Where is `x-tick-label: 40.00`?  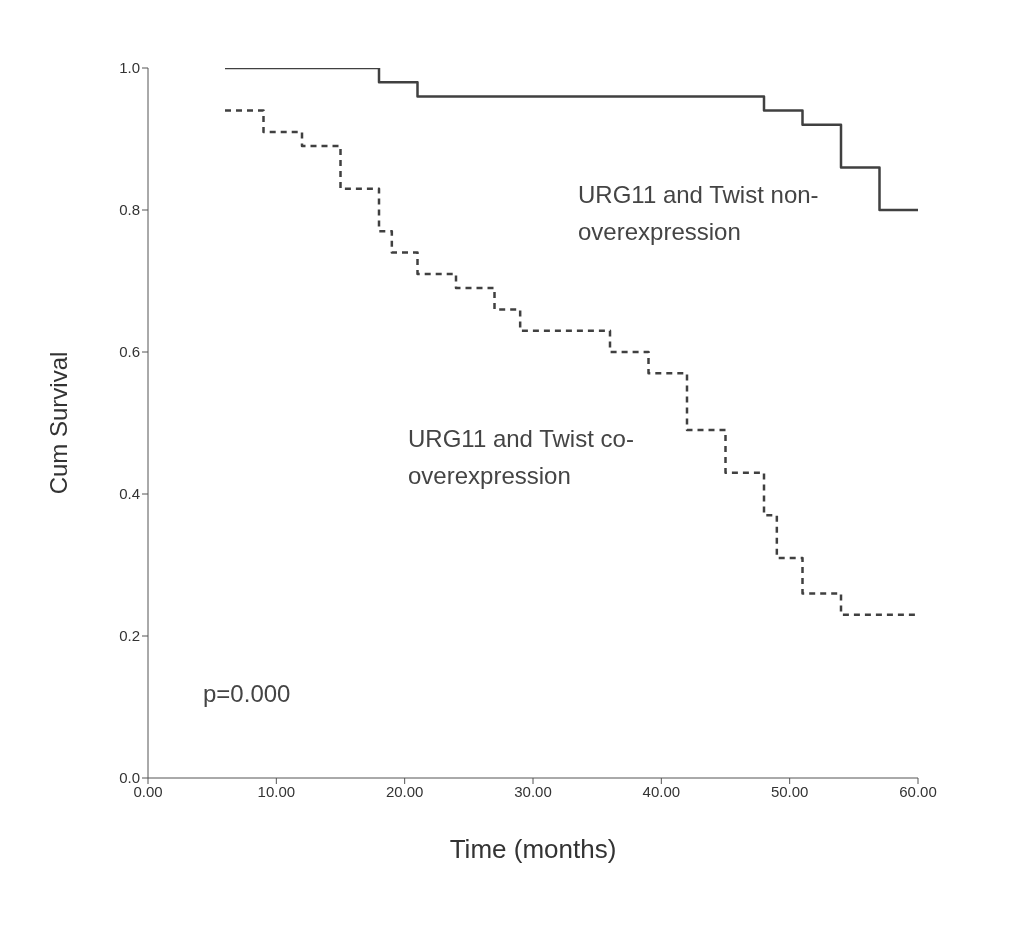
x-tick-label: 40.00 is located at coordinates (661, 791).